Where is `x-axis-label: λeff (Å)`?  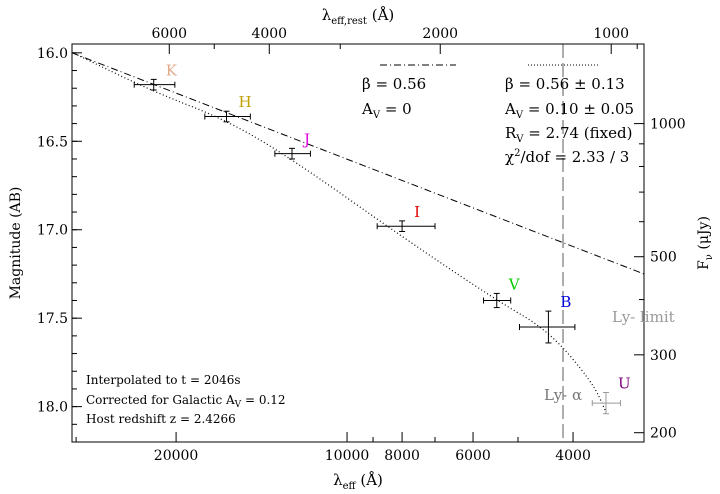 x-axis-label: λeff (Å) is located at coordinates (358, 481).